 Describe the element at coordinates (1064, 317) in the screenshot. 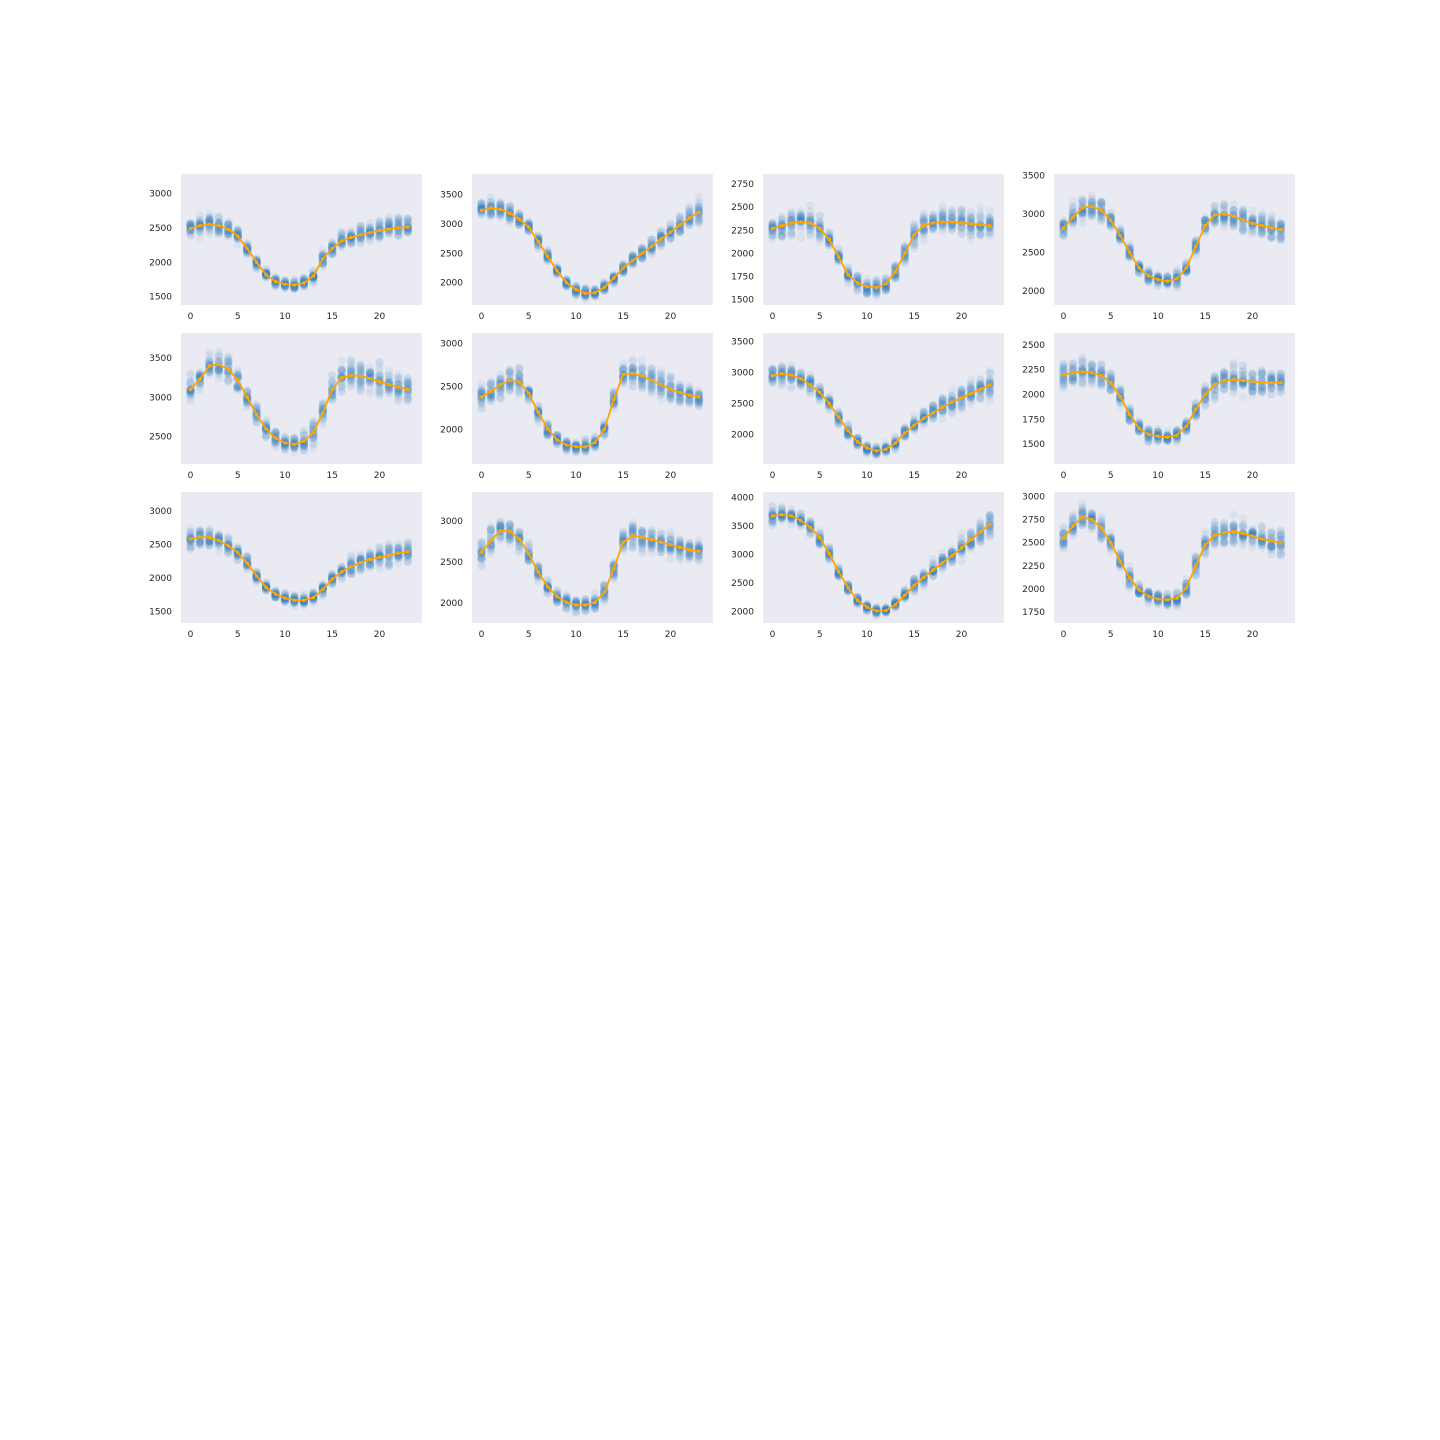

I see `x-tick-label: 0` at that location.